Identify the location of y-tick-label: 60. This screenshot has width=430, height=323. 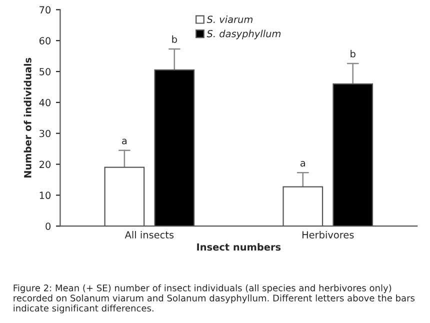
(45, 40).